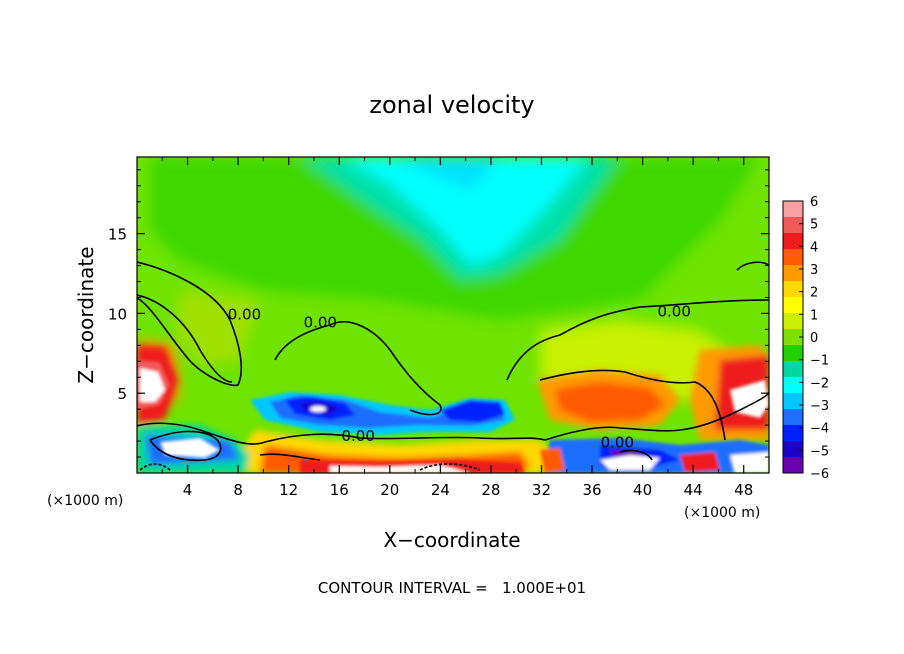 The height and width of the screenshot is (654, 904). Describe the element at coordinates (452, 588) in the screenshot. I see `contour-interval-note: CONTOUR INTERVAL = 1.000E+01` at that location.